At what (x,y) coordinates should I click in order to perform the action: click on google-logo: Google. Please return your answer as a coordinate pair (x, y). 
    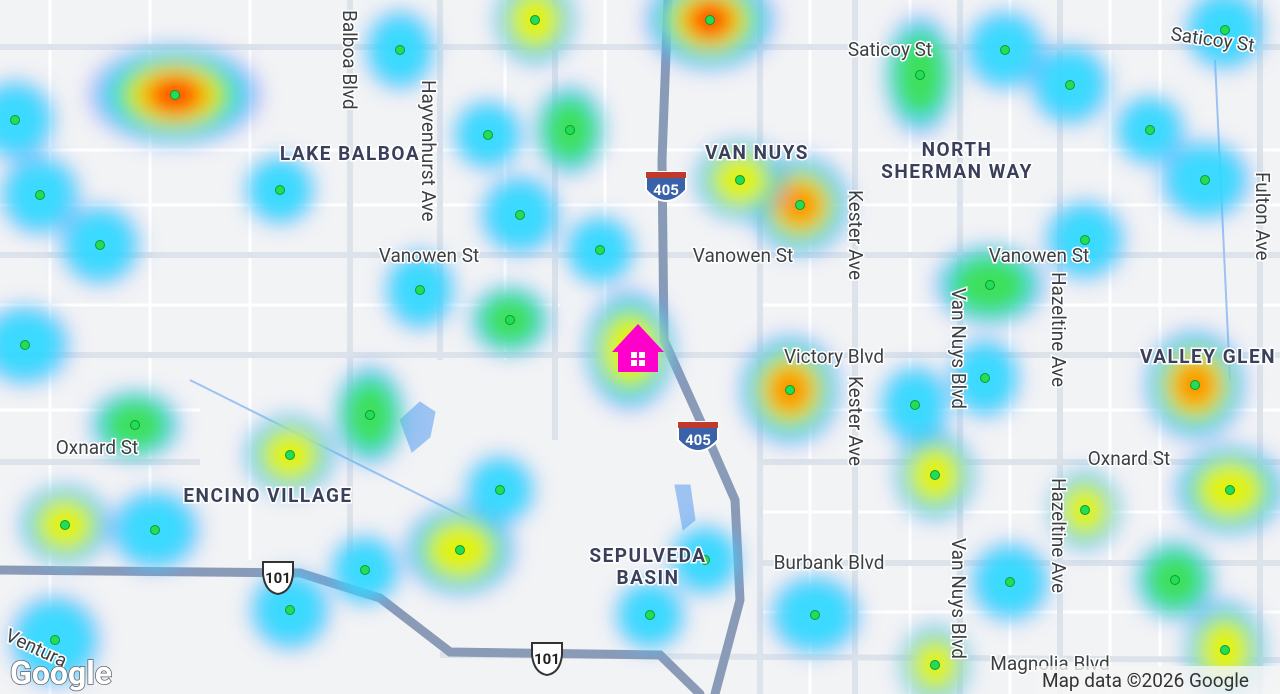
    Looking at the image, I should click on (60, 673).